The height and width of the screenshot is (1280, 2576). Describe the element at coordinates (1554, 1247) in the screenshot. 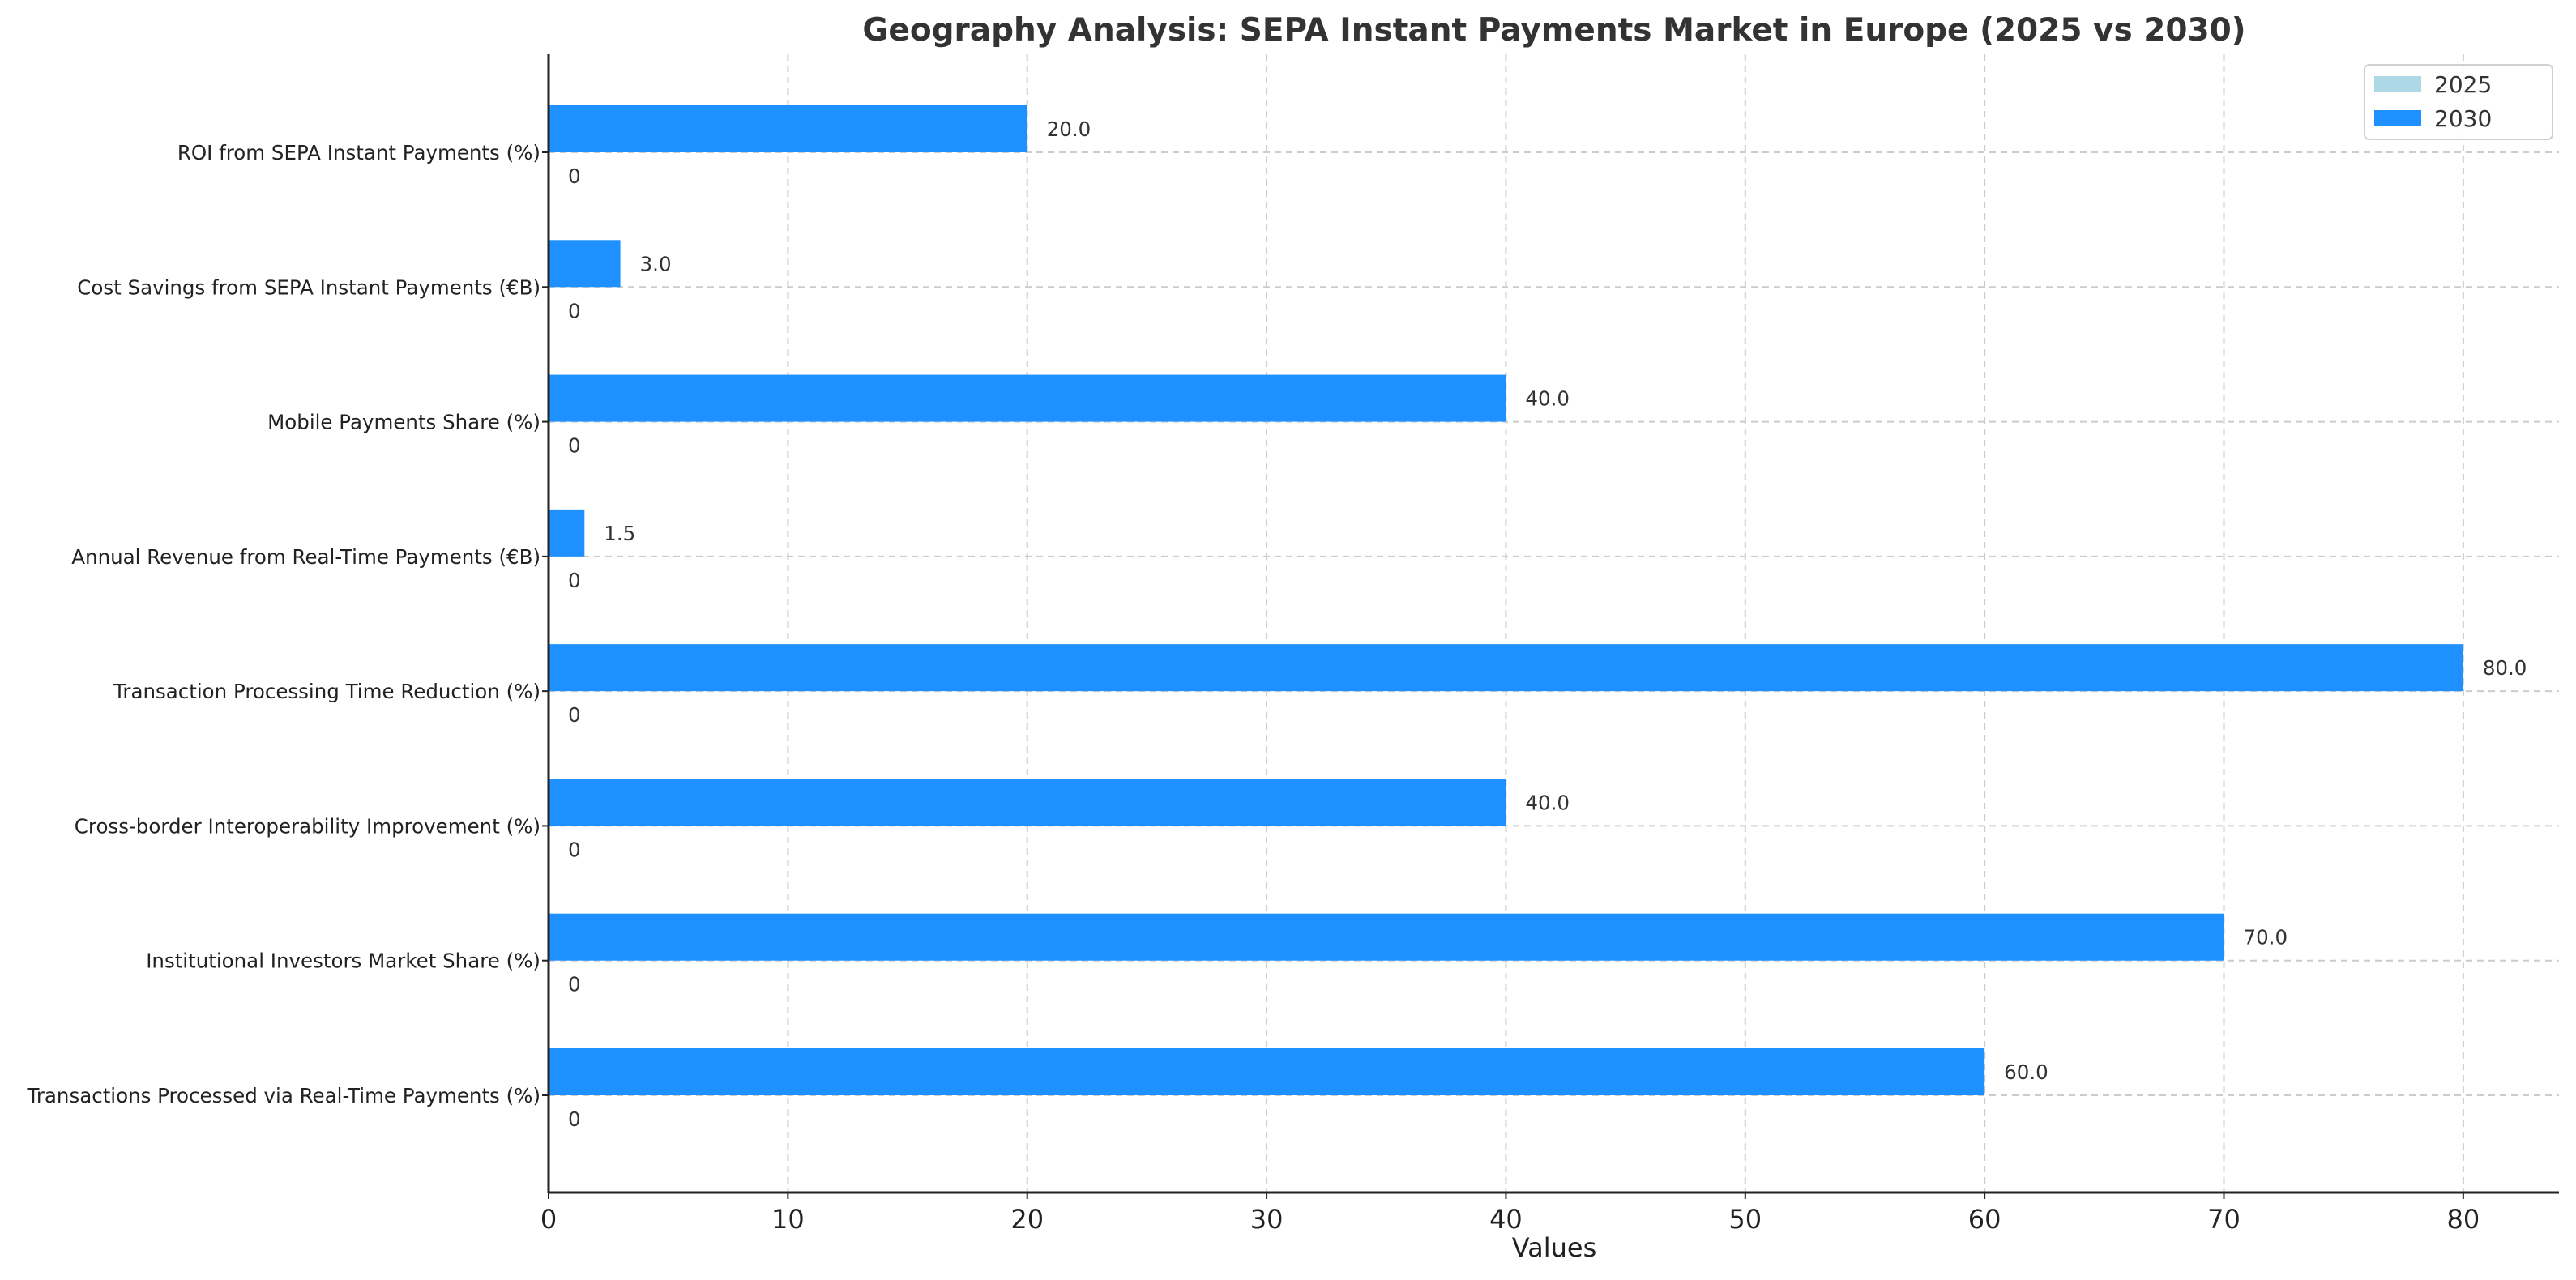

I see `x-axis-label: Values` at that location.